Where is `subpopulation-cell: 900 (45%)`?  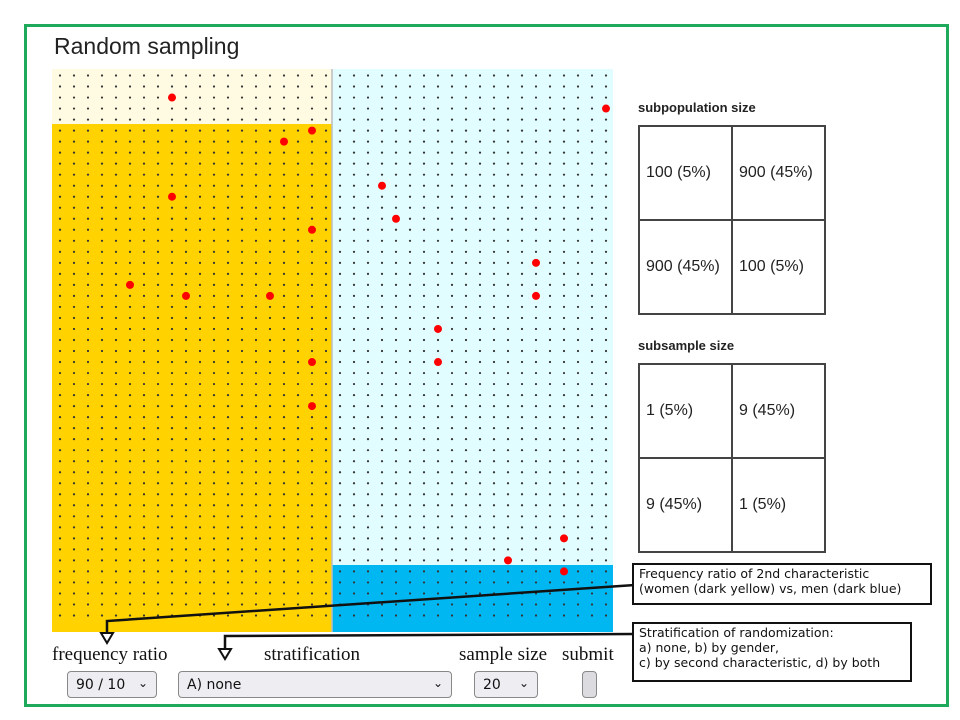 subpopulation-cell: 900 (45%) is located at coordinates (685, 267).